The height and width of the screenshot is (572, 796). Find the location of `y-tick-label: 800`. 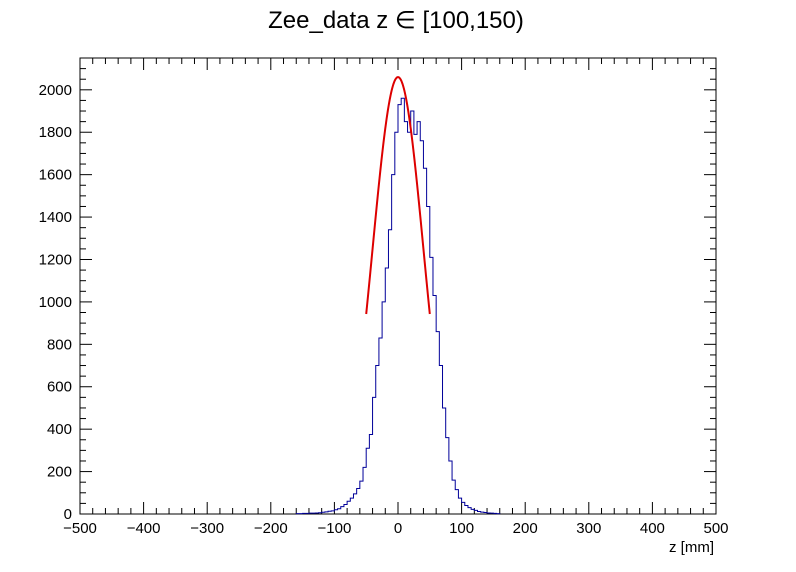

y-tick-label: 800 is located at coordinates (59, 344).